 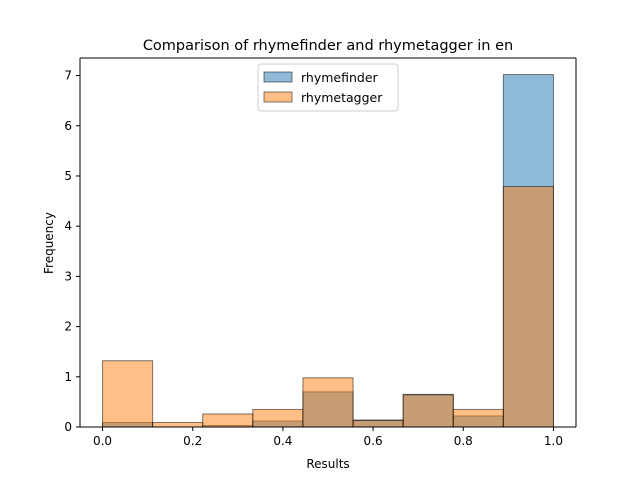 I want to click on legend-label-rhymetagger: rhymetagger, so click(x=342, y=97).